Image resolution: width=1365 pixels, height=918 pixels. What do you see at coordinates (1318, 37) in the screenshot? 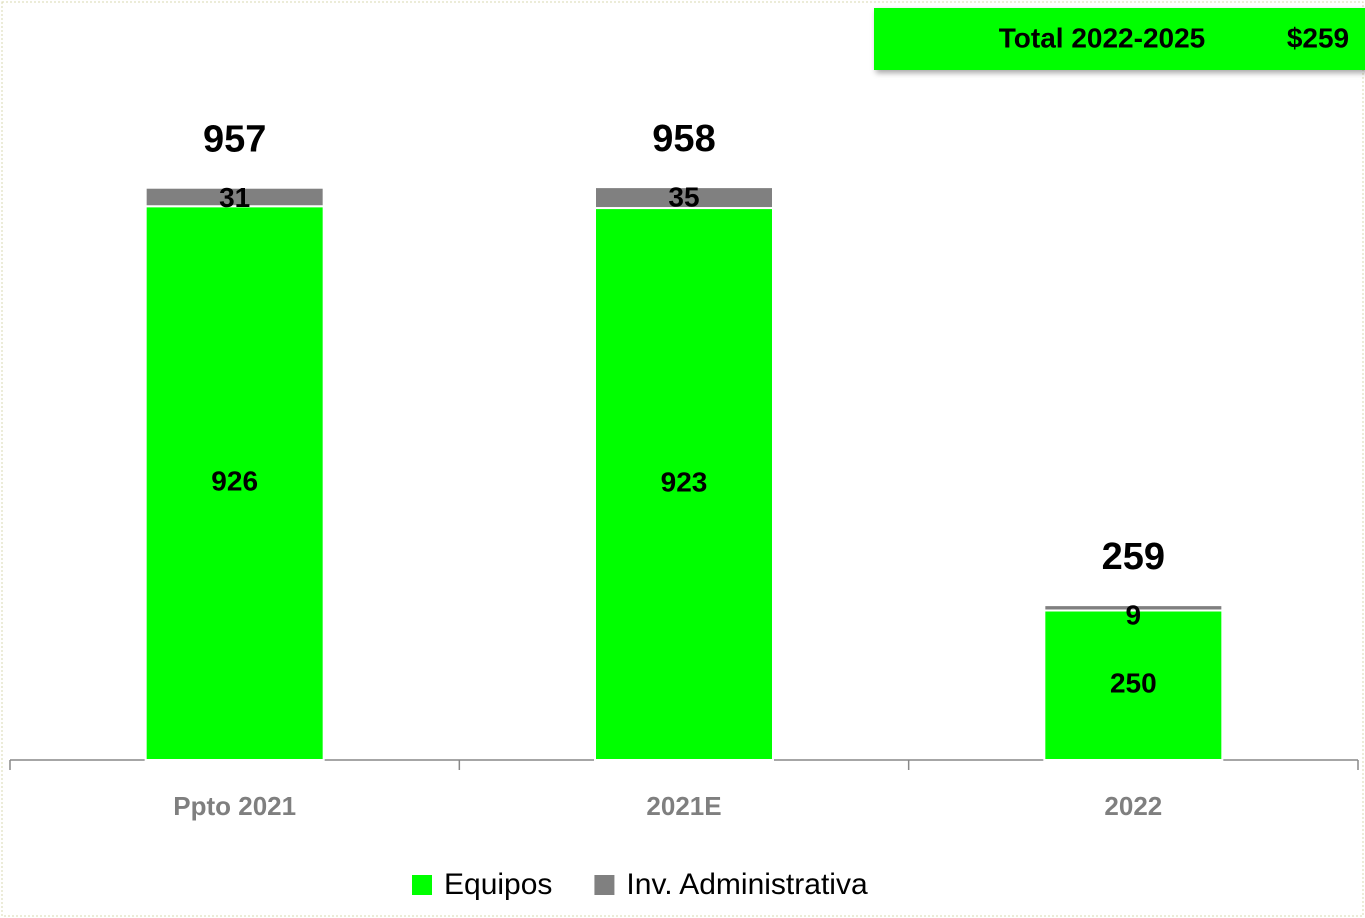
I see `total-value: $259` at bounding box center [1318, 37].